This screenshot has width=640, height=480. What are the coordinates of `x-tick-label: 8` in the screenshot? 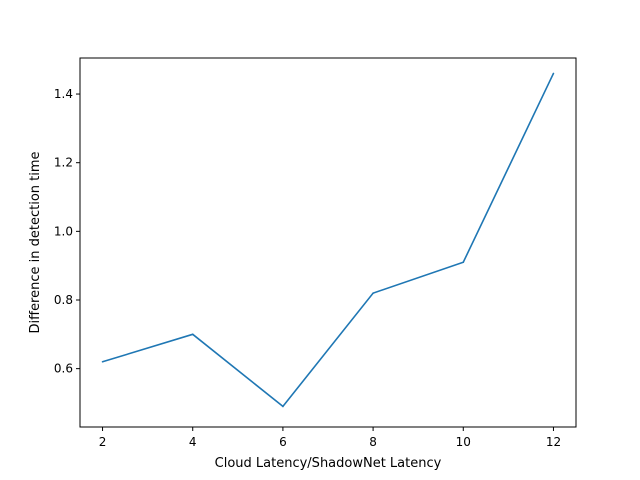 It's located at (373, 442).